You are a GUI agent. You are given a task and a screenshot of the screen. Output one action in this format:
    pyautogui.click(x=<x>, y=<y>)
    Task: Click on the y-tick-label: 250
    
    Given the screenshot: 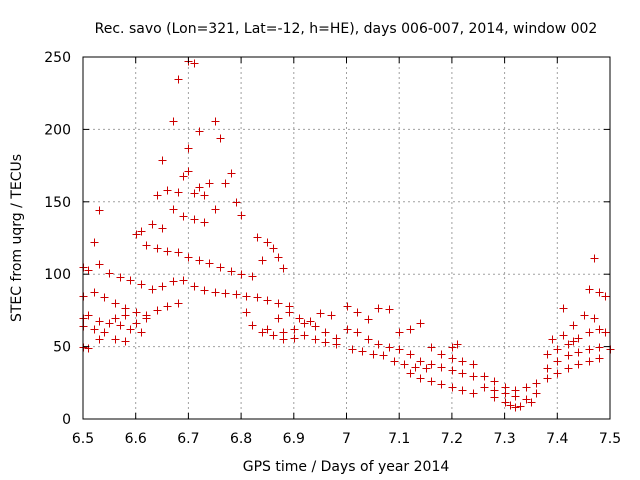 What is the action you would take?
    pyautogui.click(x=57, y=58)
    